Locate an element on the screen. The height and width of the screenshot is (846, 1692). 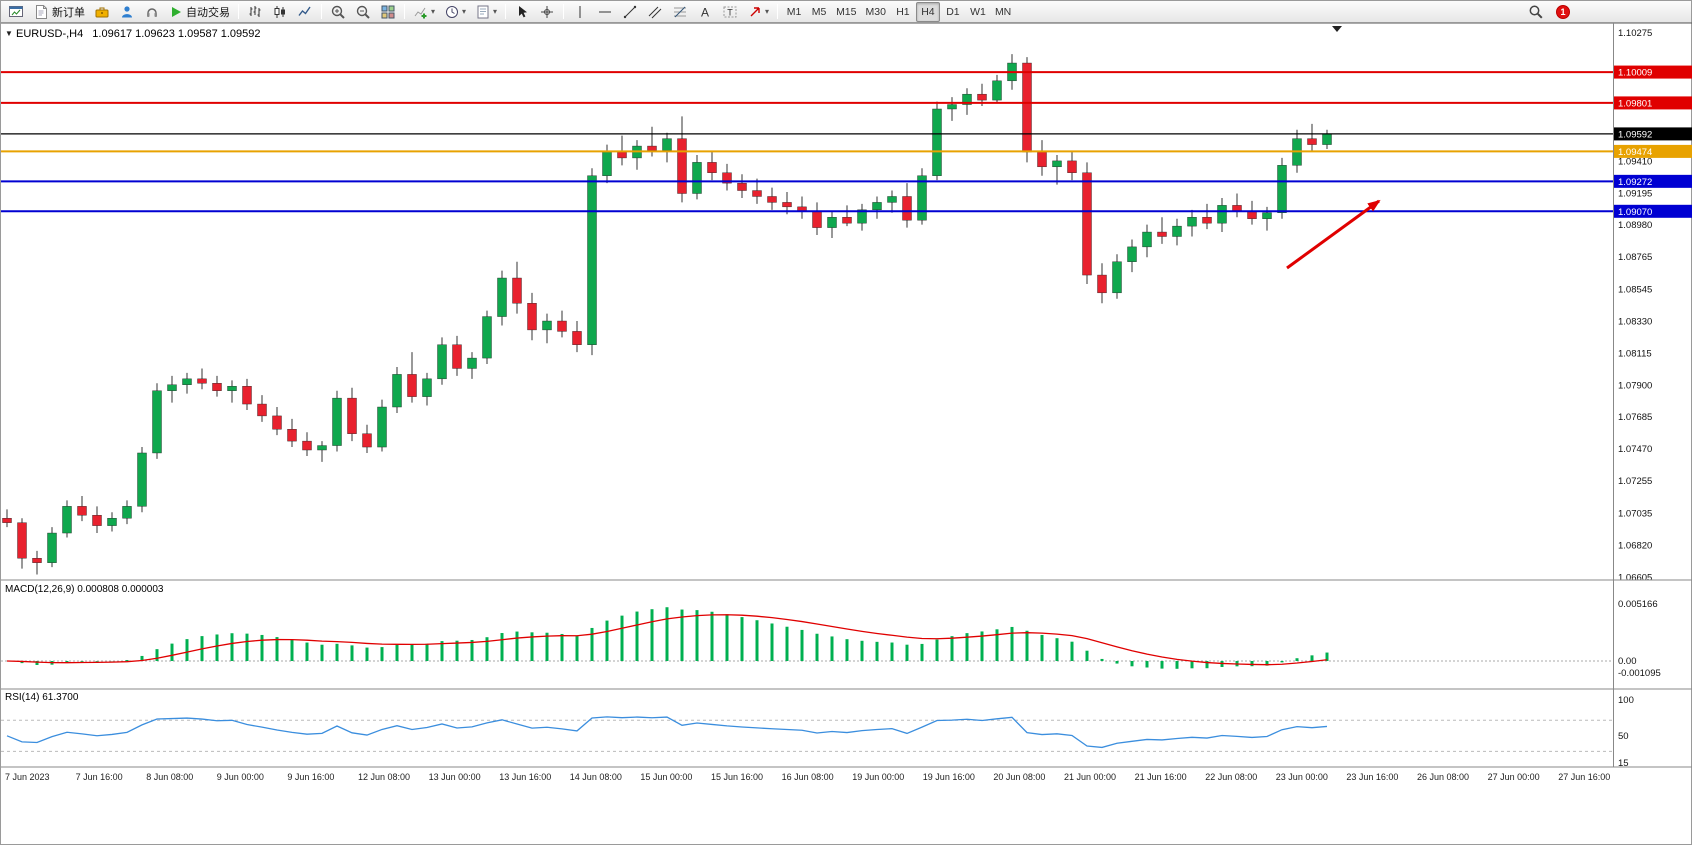
text-icon: A is located at coordinates (705, 12).